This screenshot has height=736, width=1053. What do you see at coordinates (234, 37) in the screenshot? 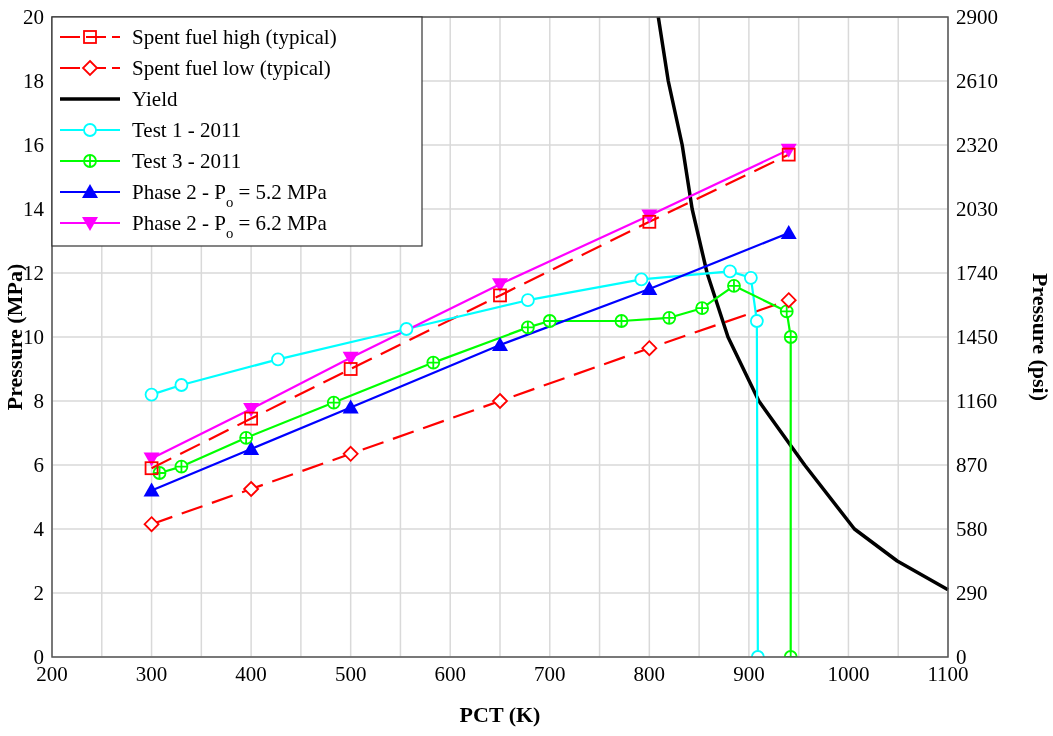
I see `legend-label: Spent fuel high (typical)` at bounding box center [234, 37].